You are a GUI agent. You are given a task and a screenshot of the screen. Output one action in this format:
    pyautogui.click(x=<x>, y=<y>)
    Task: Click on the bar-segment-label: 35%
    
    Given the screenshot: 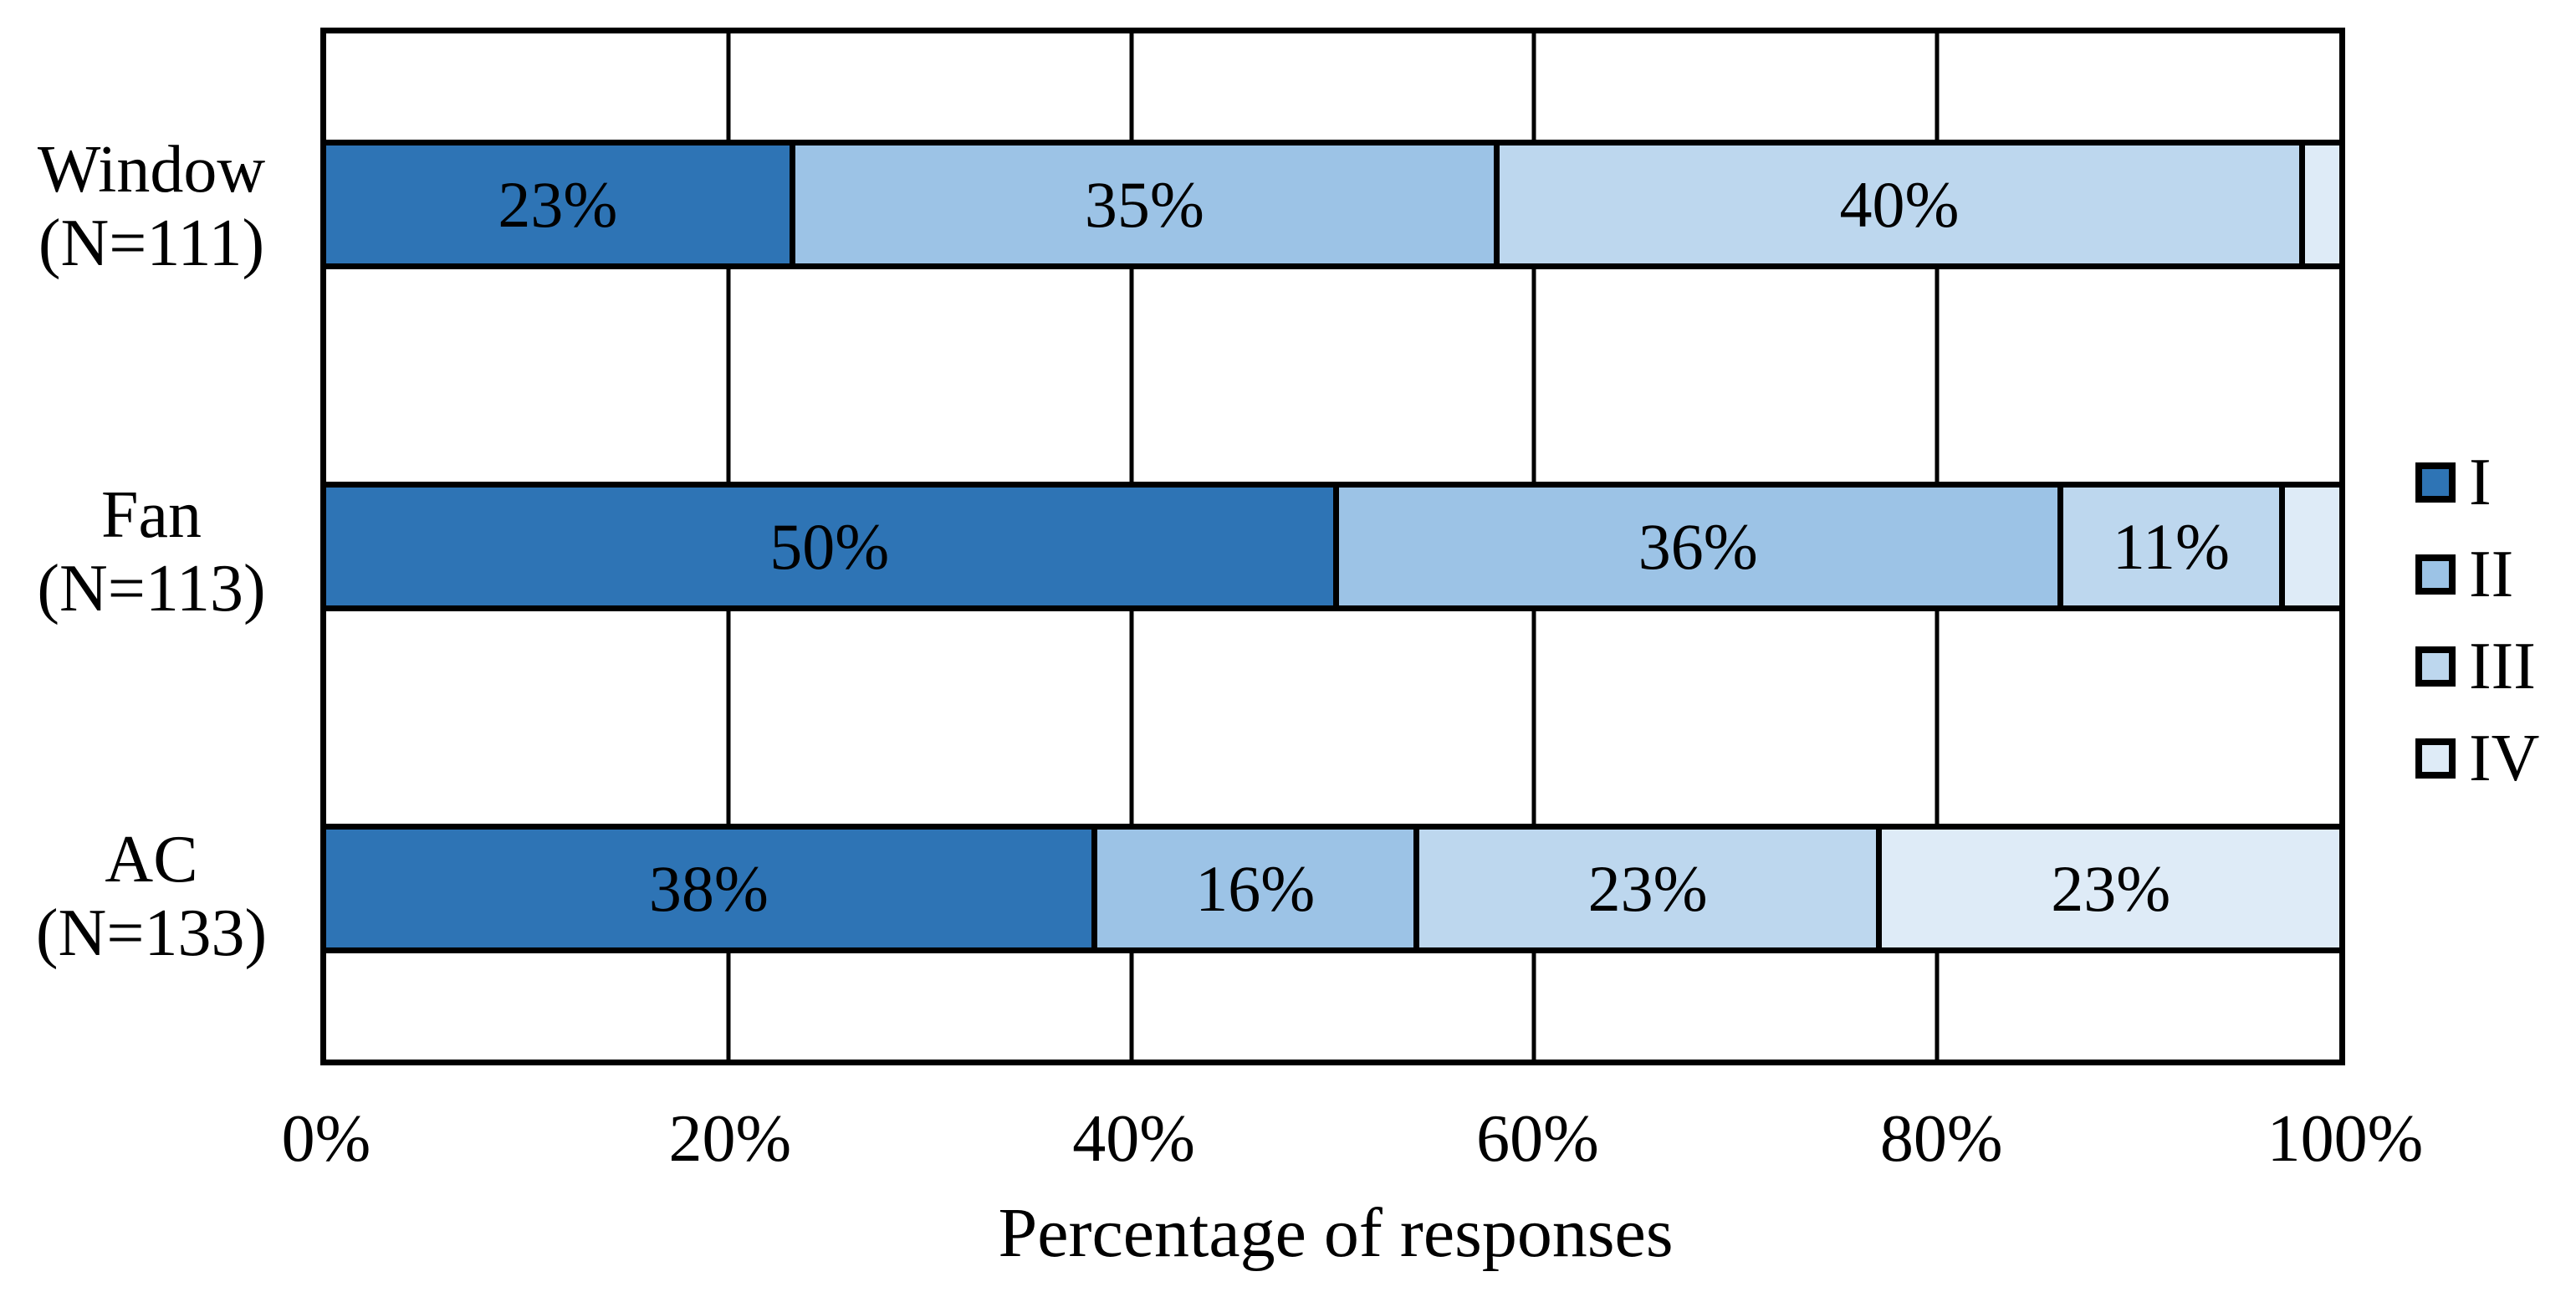 What is the action you would take?
    pyautogui.click(x=1144, y=204)
    